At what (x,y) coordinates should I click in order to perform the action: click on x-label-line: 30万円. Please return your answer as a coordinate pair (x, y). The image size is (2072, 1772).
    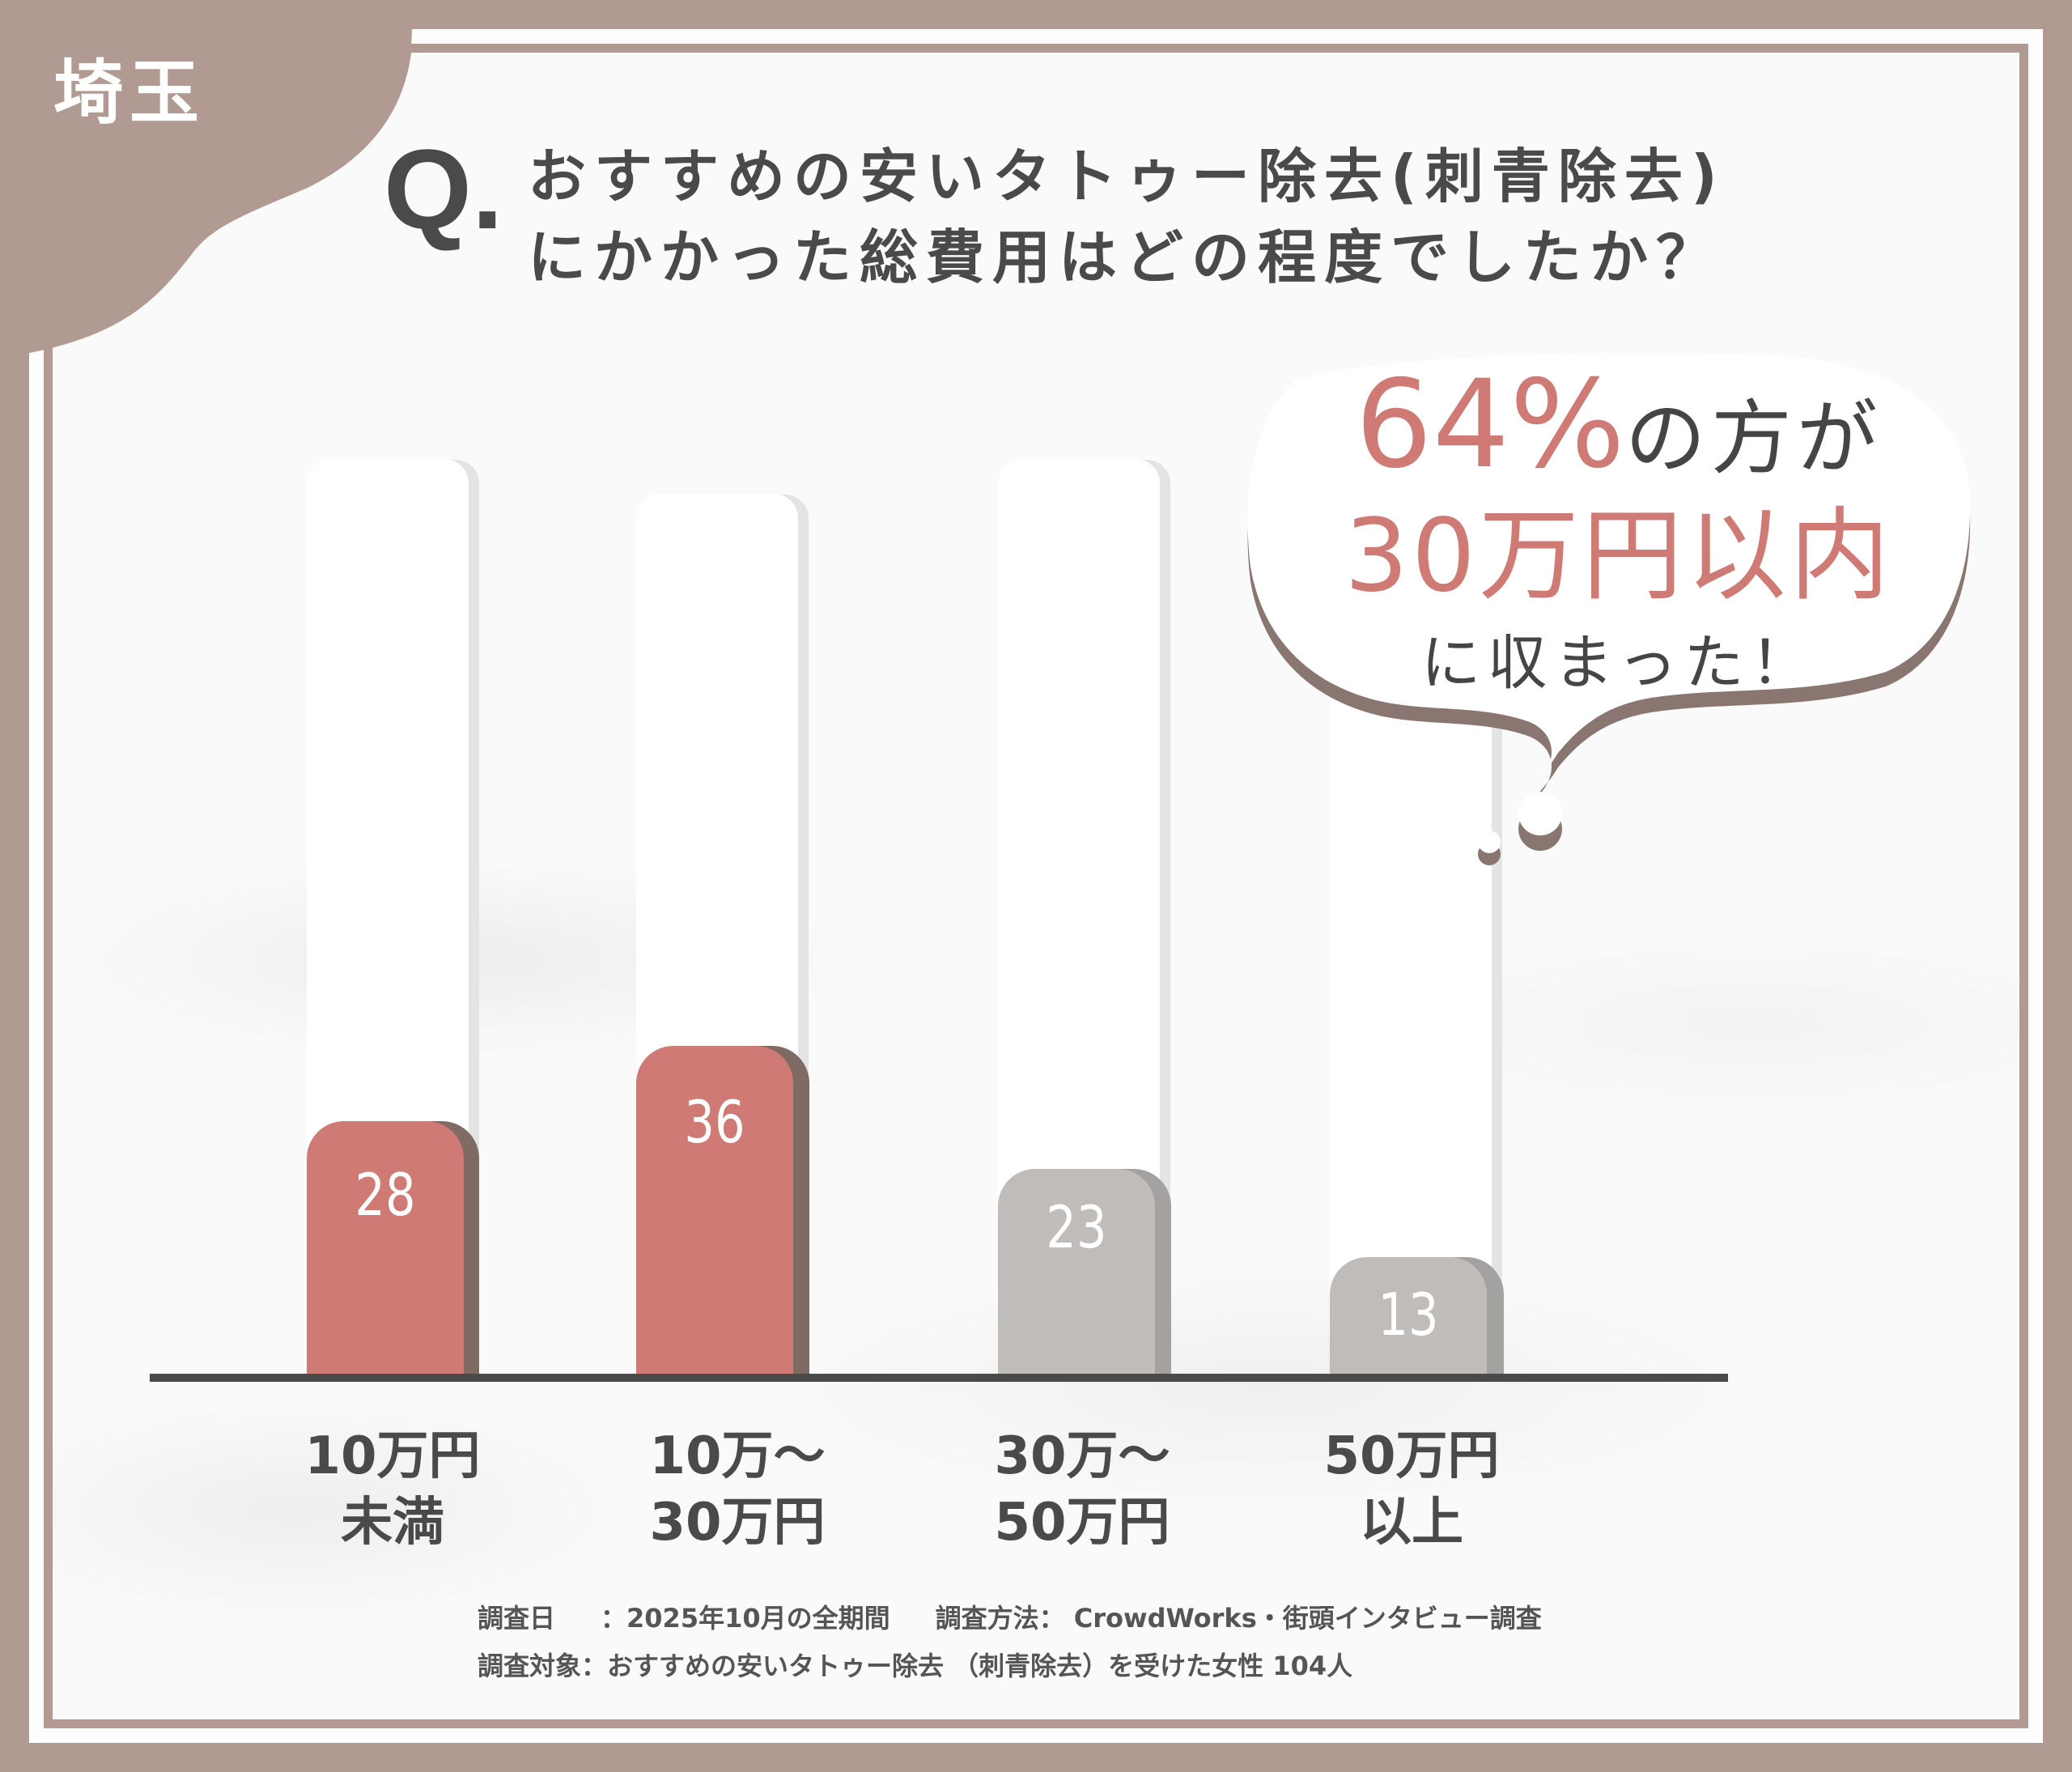
    Looking at the image, I should click on (737, 1523).